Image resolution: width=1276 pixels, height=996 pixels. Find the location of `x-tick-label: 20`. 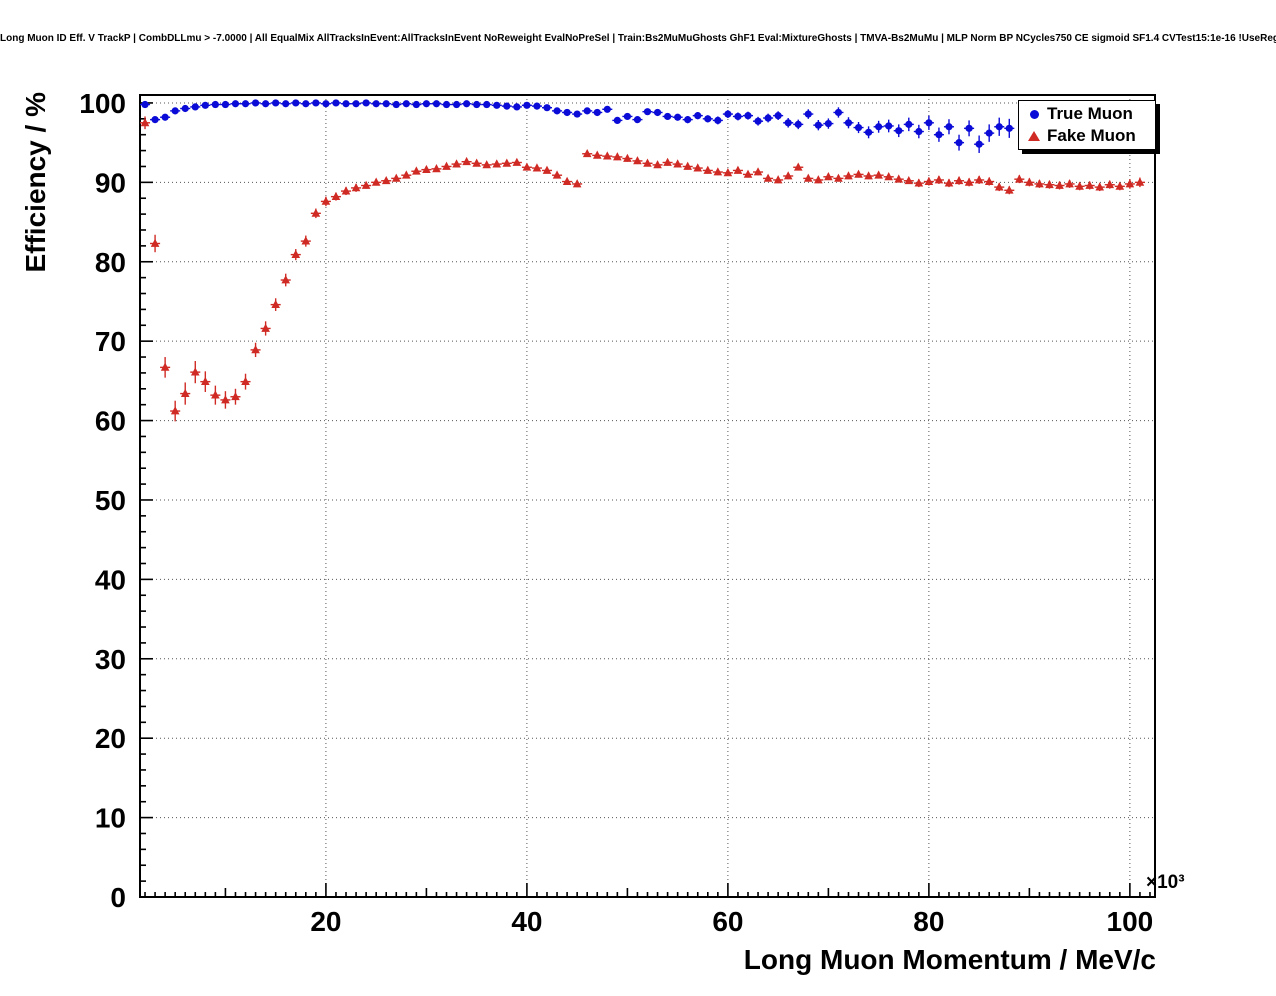

x-tick-label: 20 is located at coordinates (325, 921).